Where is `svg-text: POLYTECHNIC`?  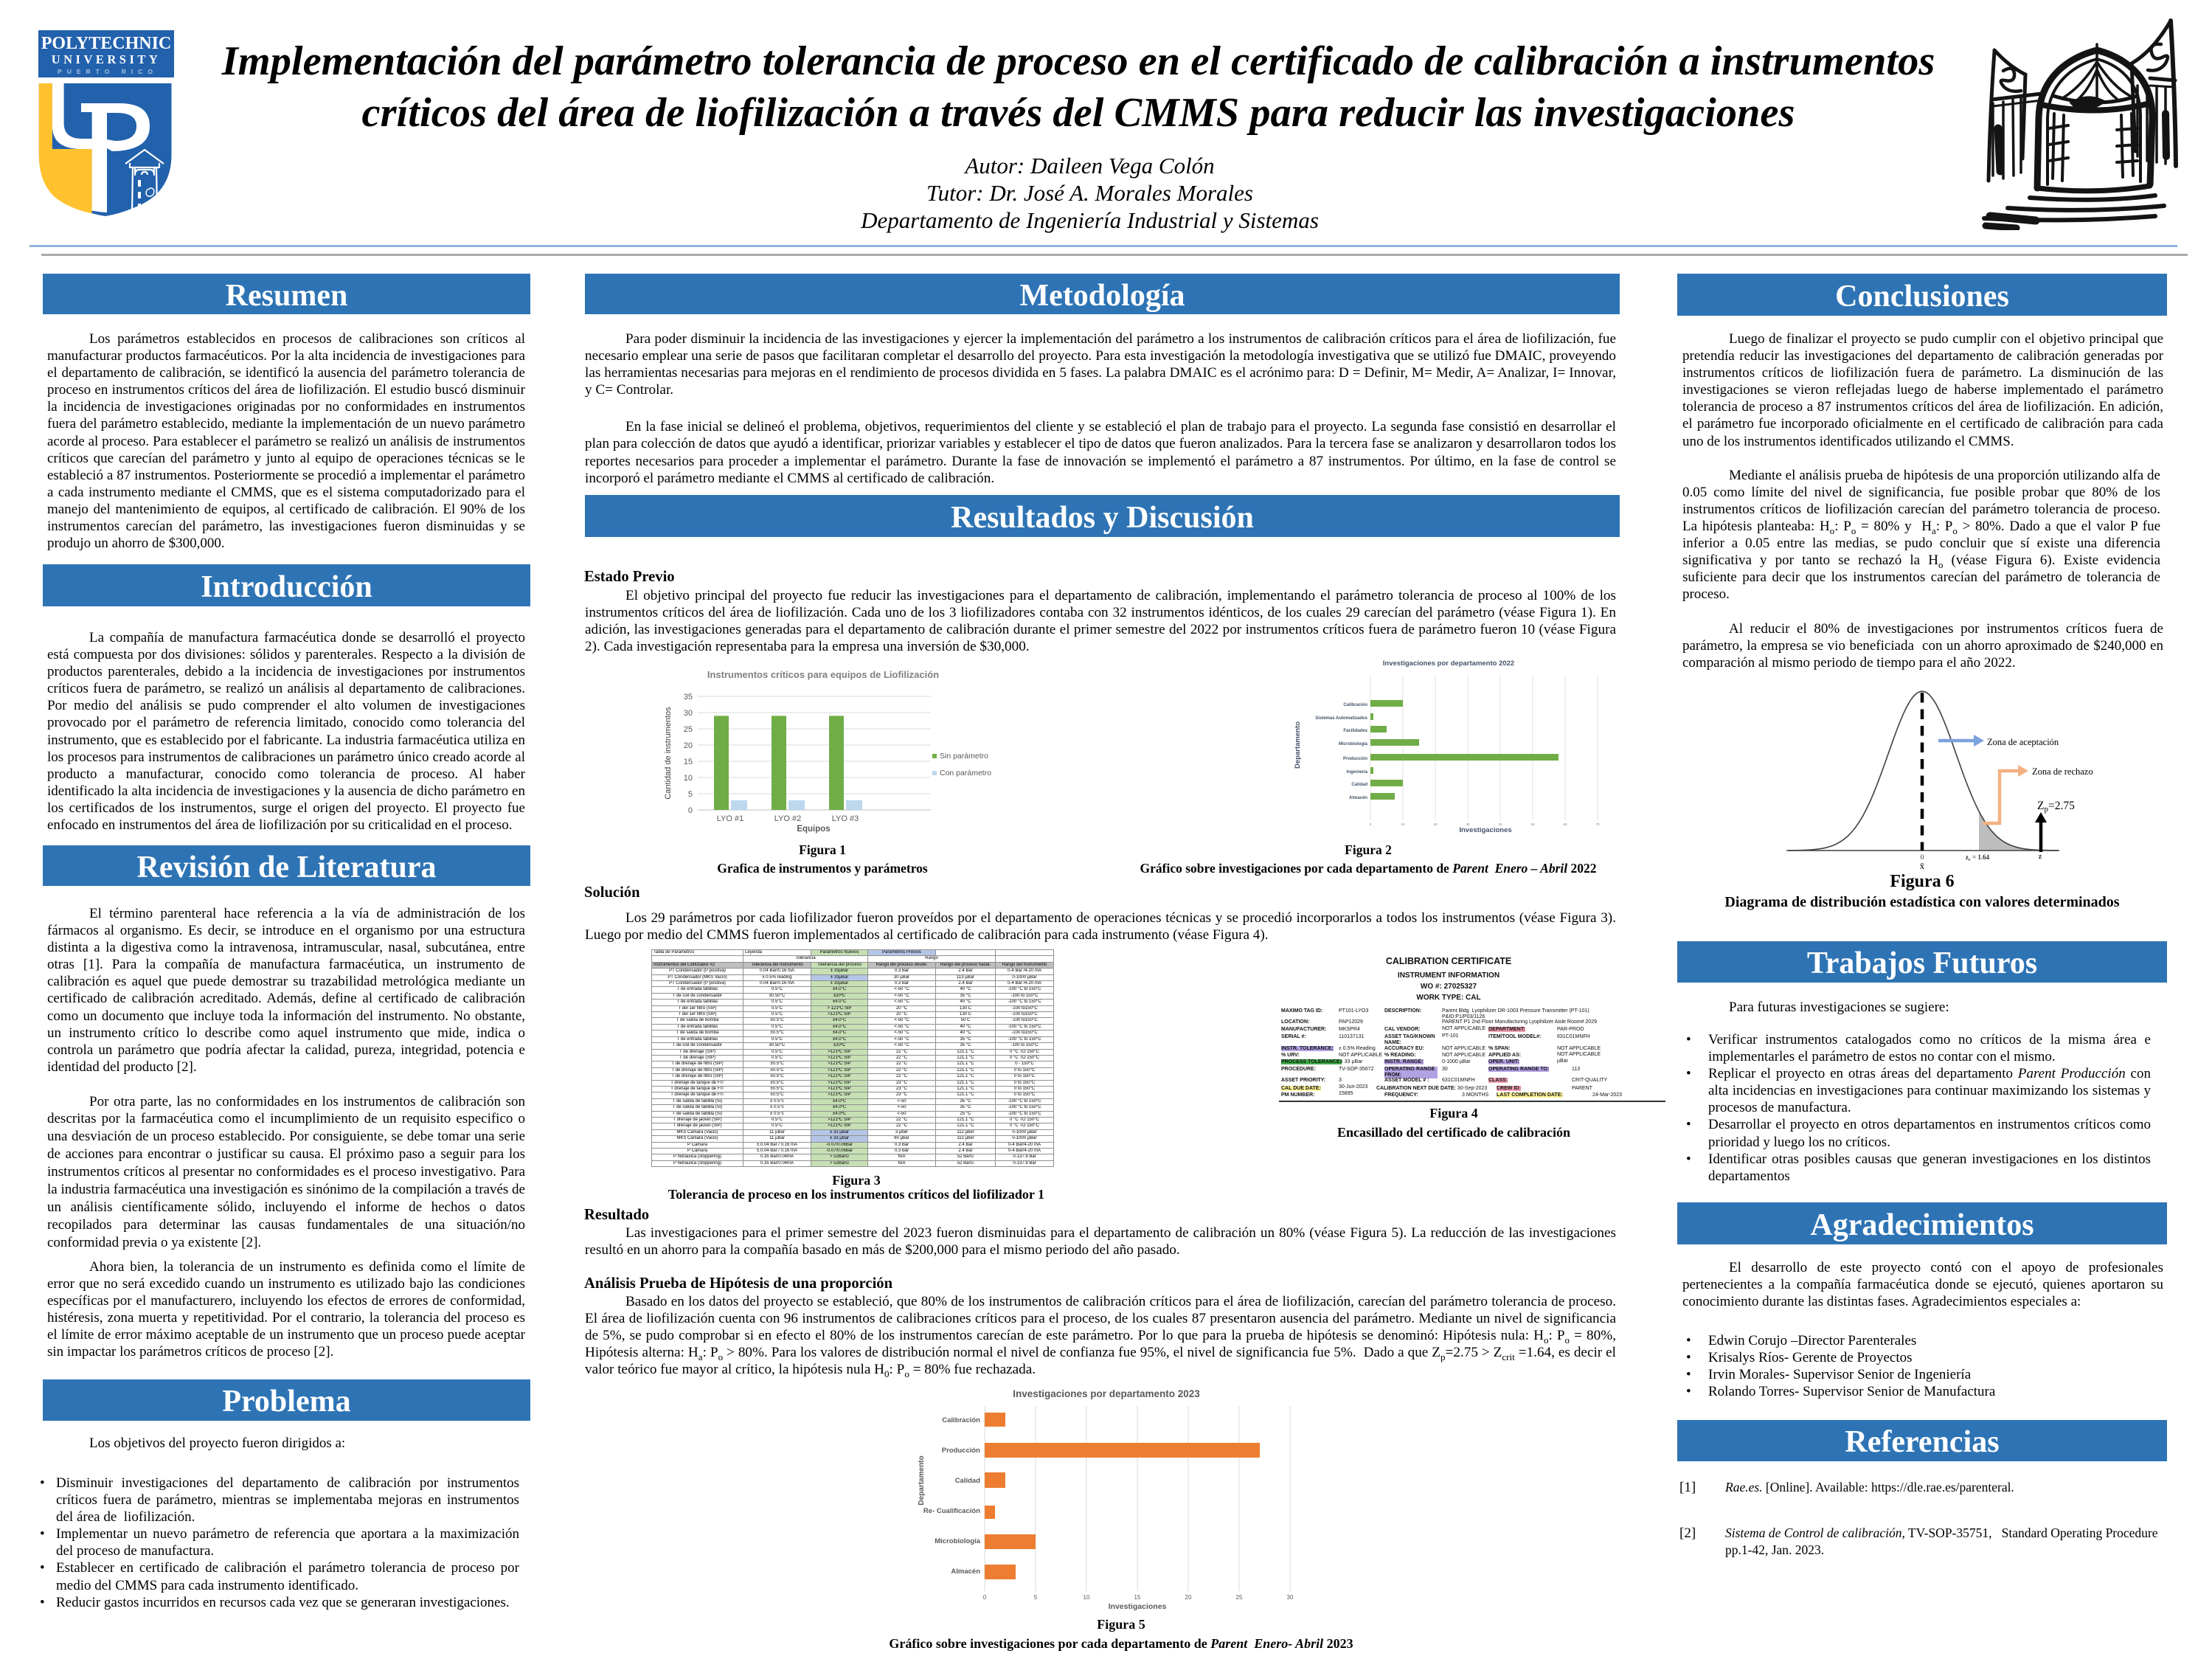 svg-text: POLYTECHNIC is located at coordinates (106, 43).